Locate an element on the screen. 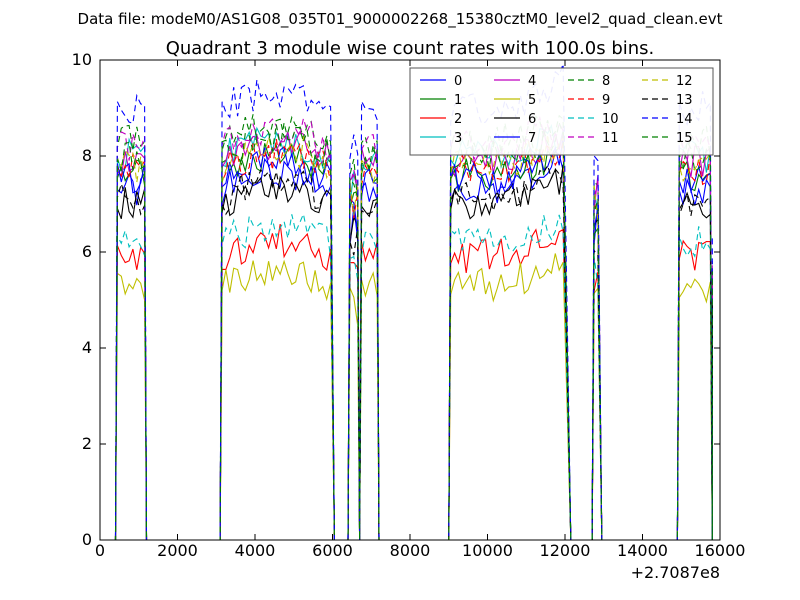 Image resolution: width=800 pixels, height=600 pixels. legend-label: 6 is located at coordinates (532, 119).